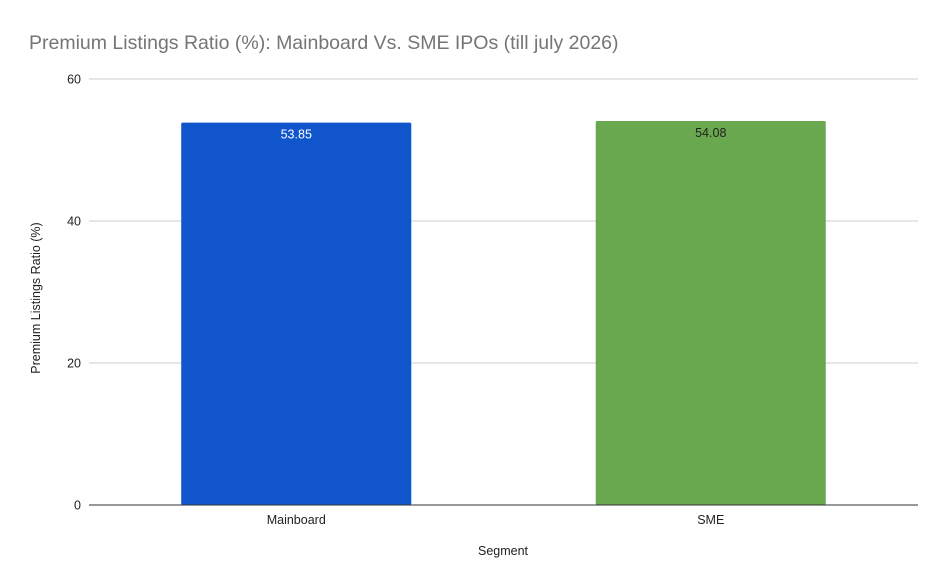 Image resolution: width=948 pixels, height=587 pixels. I want to click on y-axis-title: Premium Listings Ratio (%), so click(36, 297).